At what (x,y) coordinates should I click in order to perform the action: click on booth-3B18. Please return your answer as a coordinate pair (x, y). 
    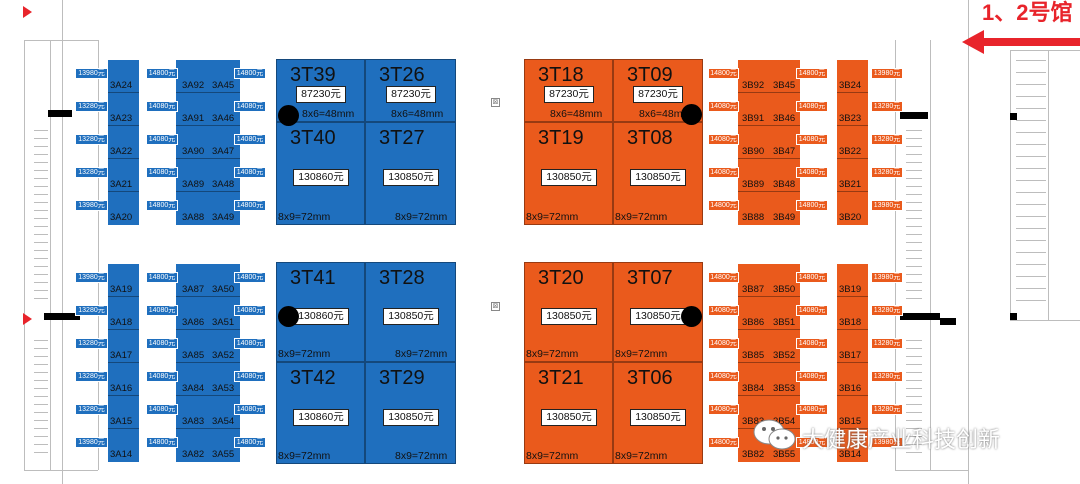
    Looking at the image, I should click on (852, 313).